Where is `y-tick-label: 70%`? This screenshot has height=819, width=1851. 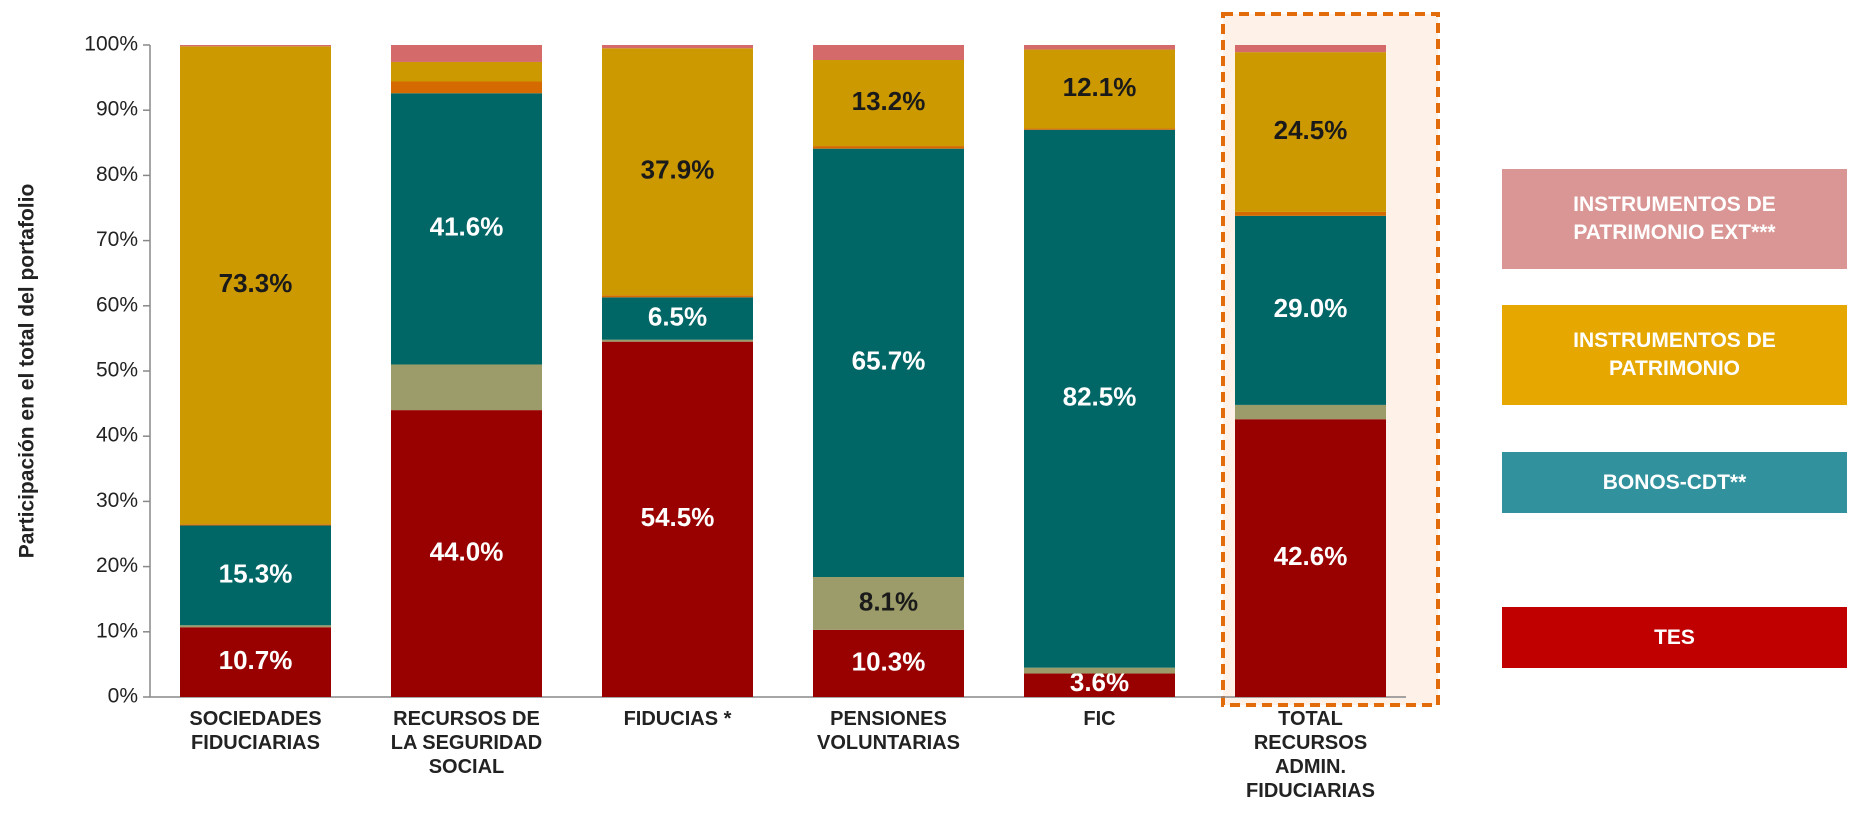
y-tick-label: 70% is located at coordinates (117, 239).